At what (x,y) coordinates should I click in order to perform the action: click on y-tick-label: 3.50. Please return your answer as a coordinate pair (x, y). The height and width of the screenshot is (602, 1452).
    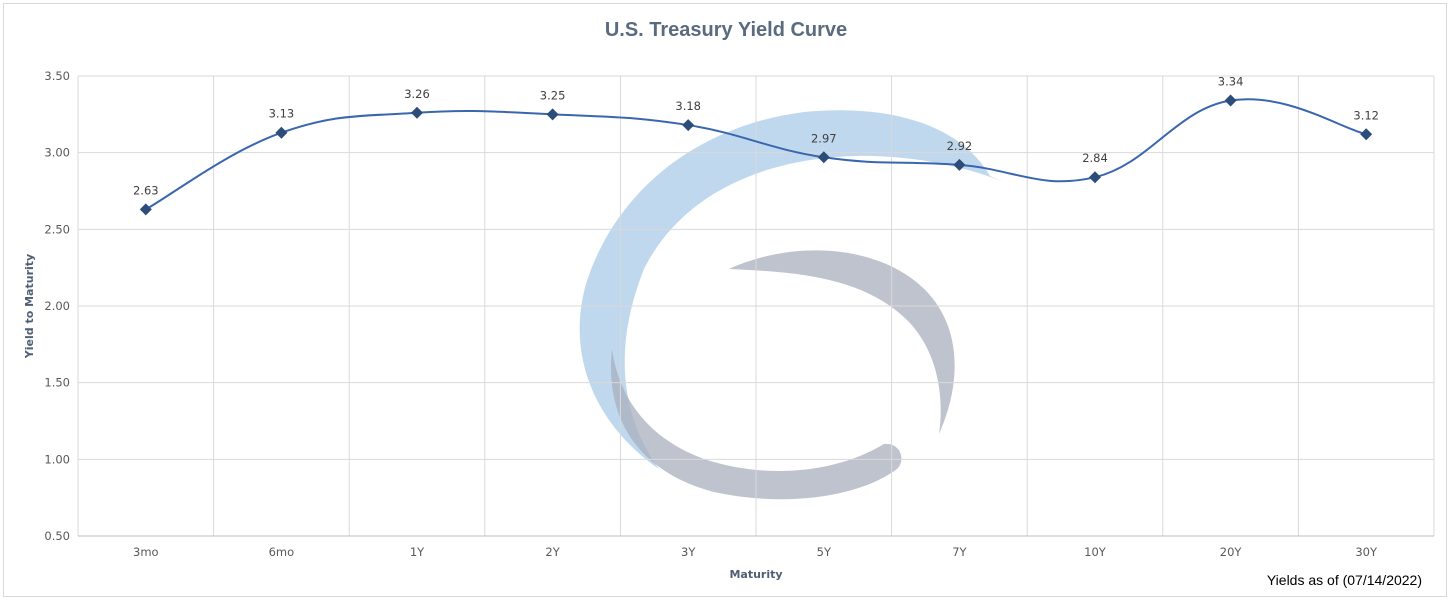
    Looking at the image, I should click on (57, 76).